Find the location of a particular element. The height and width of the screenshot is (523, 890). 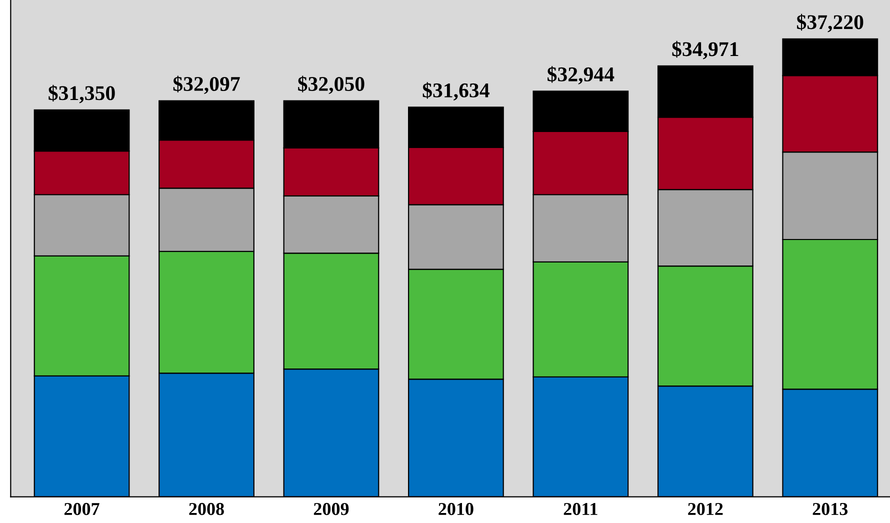

x-tick-label: 2007 is located at coordinates (82, 509).